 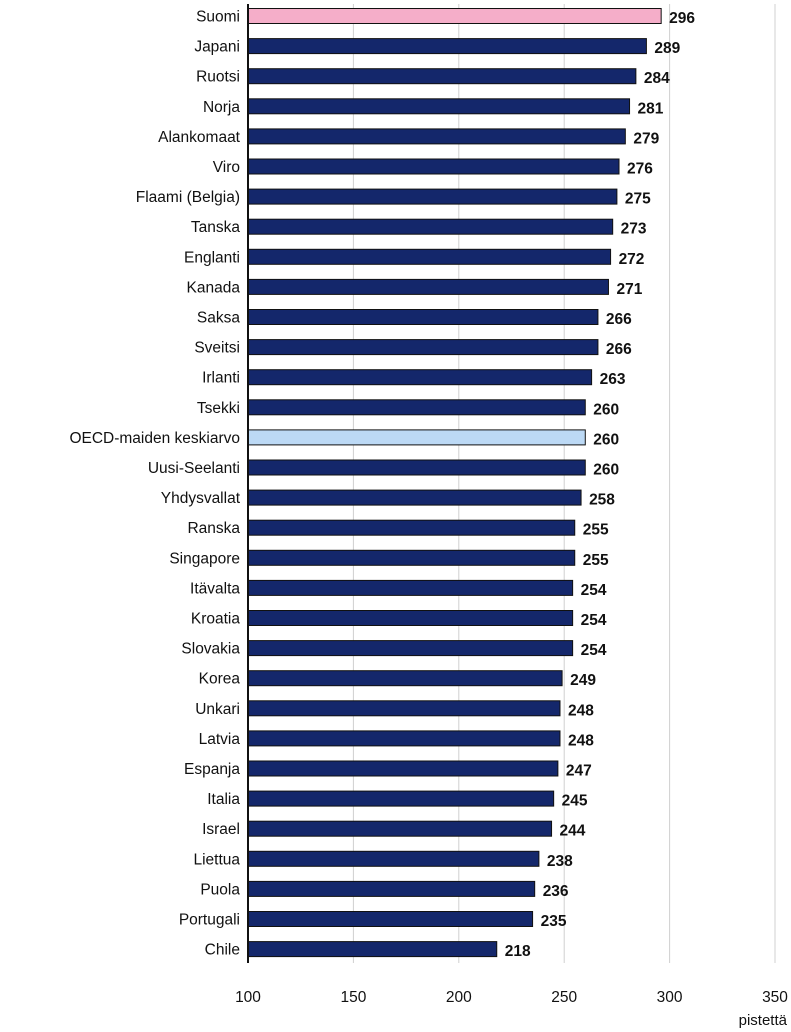 What do you see at coordinates (404, 708) in the screenshot?
I see `bar-unkari` at bounding box center [404, 708].